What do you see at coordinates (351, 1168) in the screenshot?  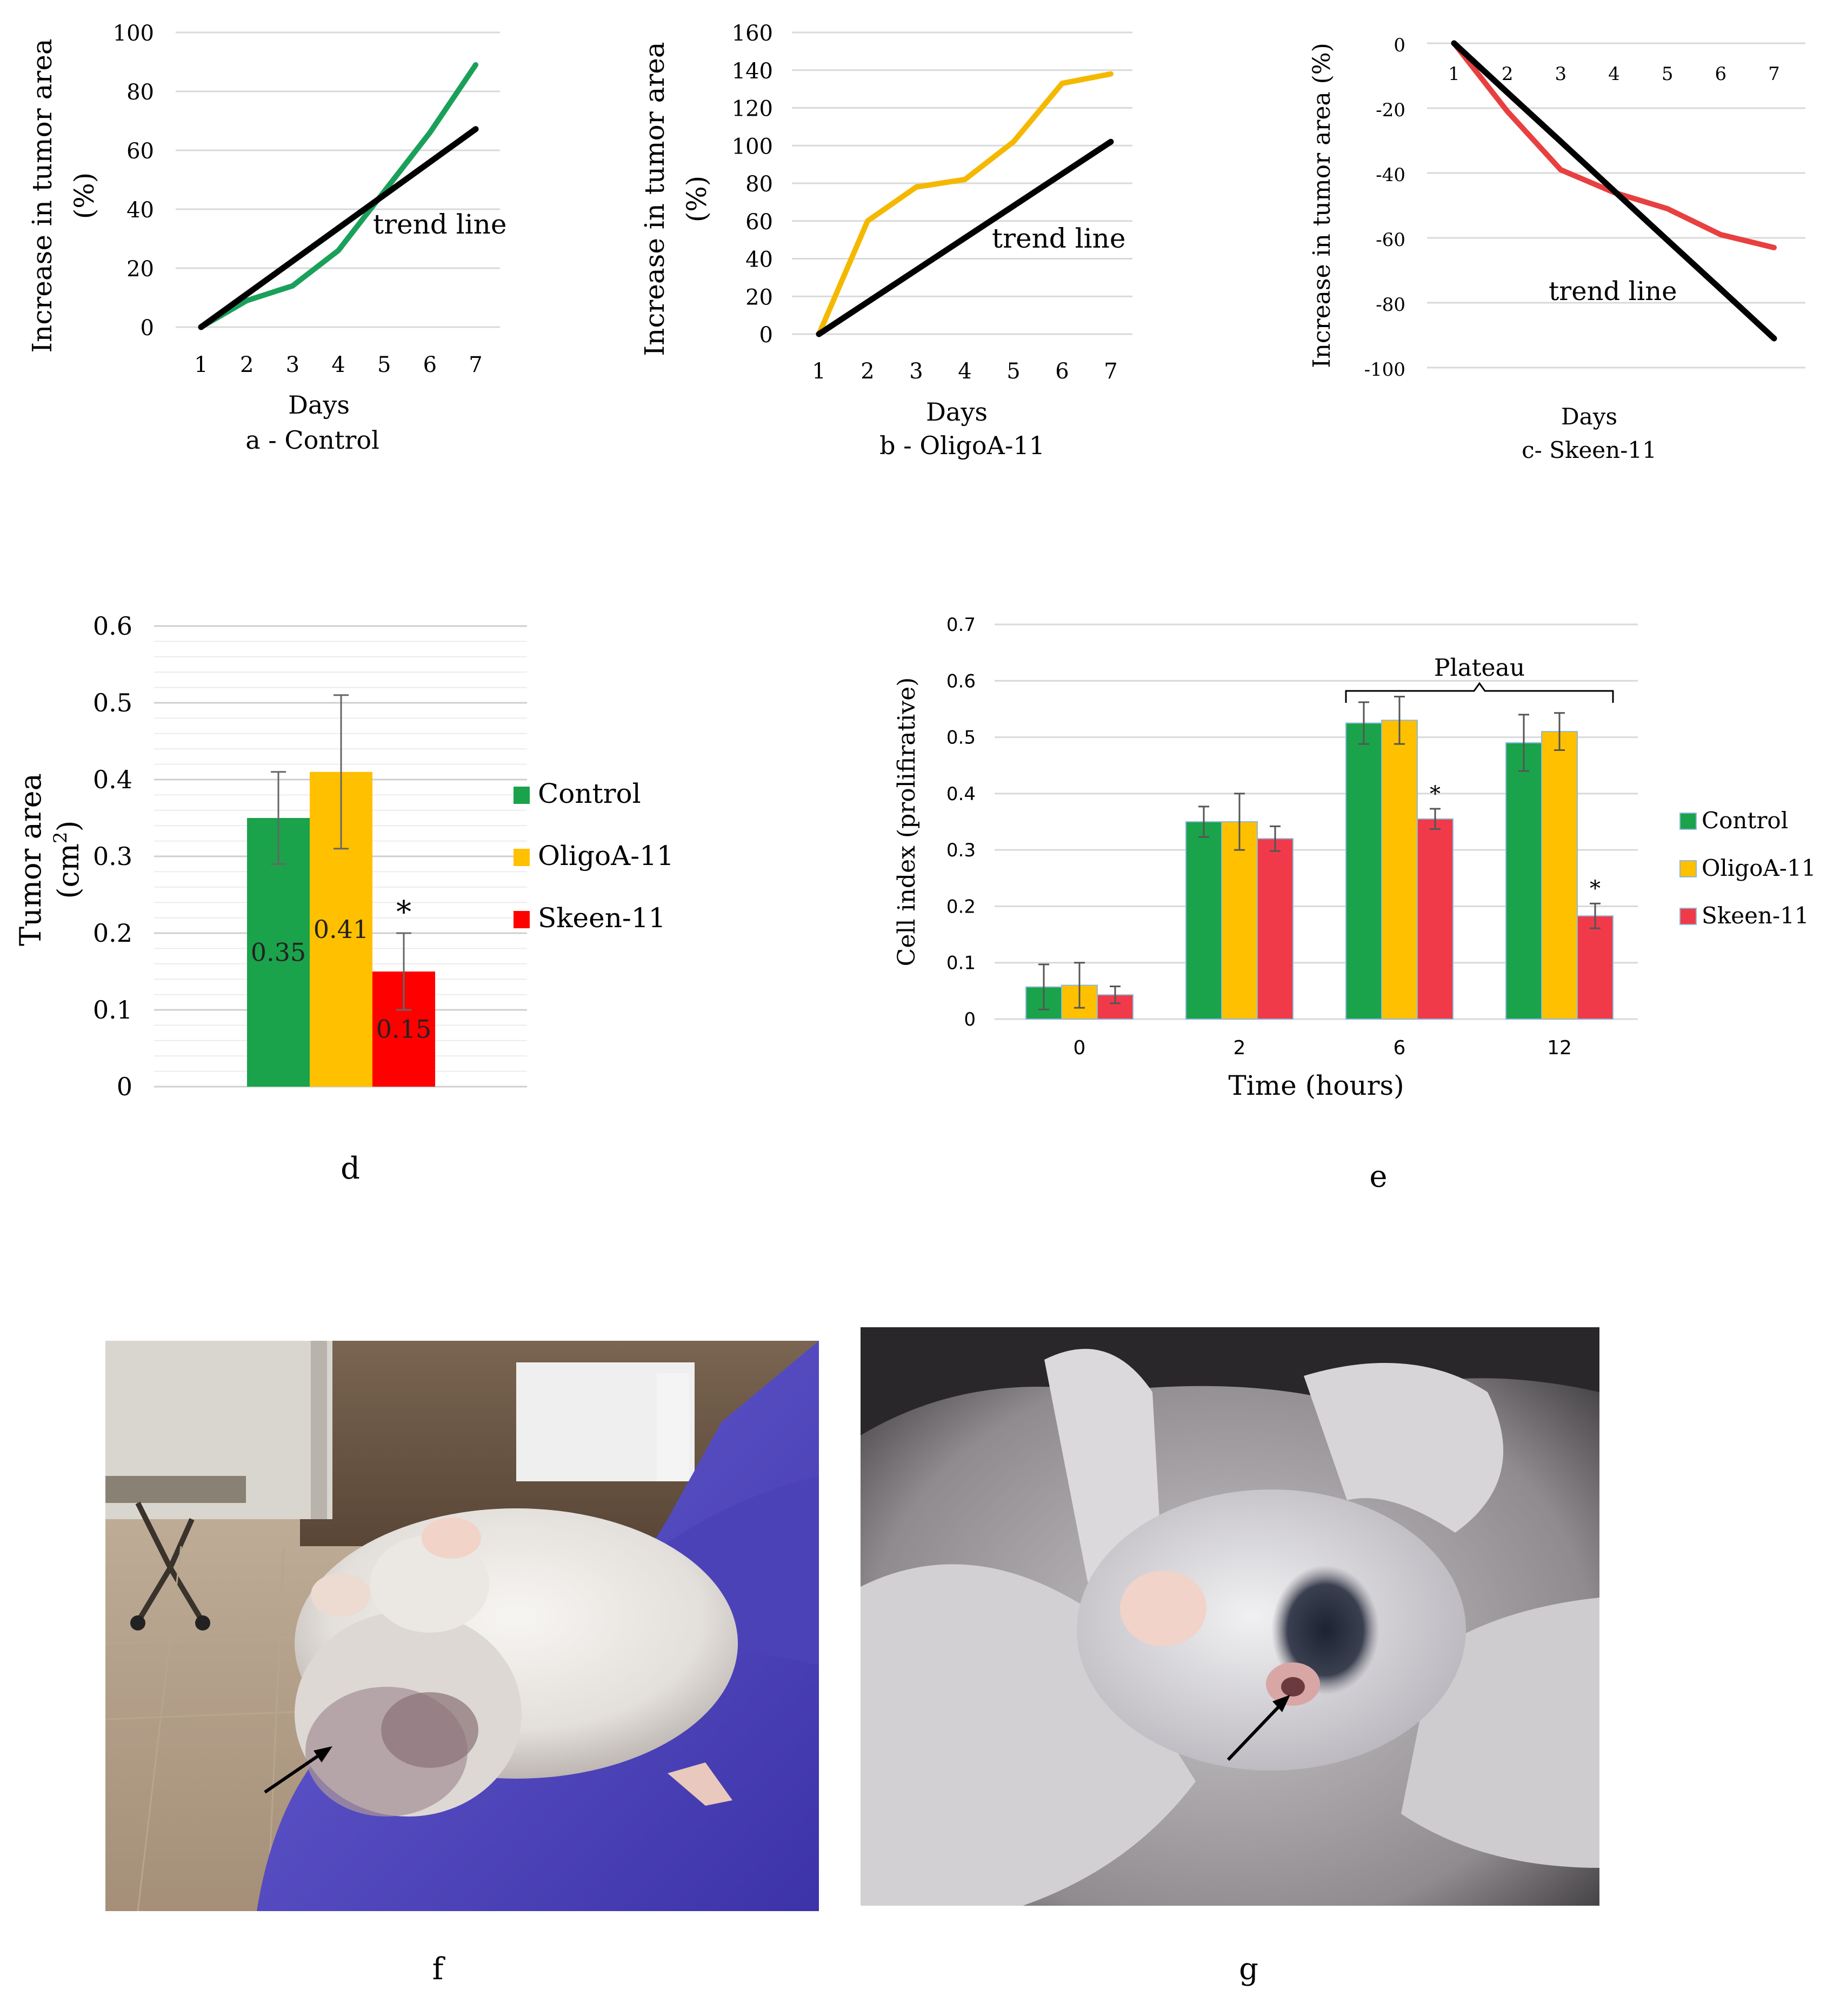 I see `panel-label: d` at bounding box center [351, 1168].